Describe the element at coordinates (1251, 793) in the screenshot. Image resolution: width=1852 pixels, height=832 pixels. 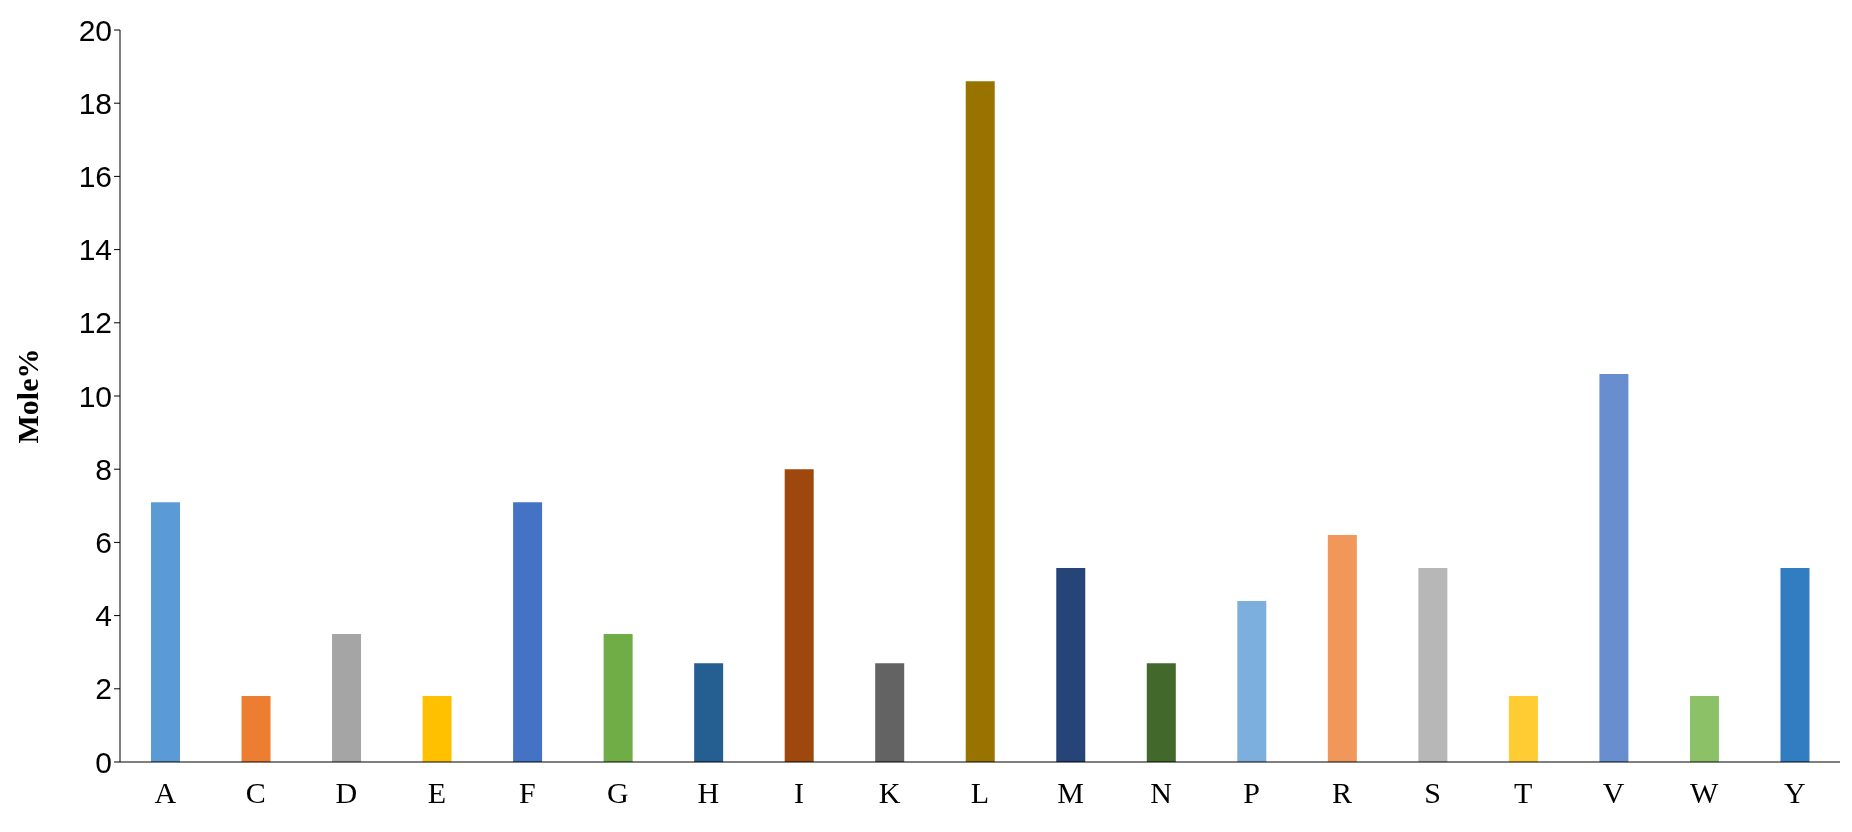
I see `x-tick-label: P` at that location.